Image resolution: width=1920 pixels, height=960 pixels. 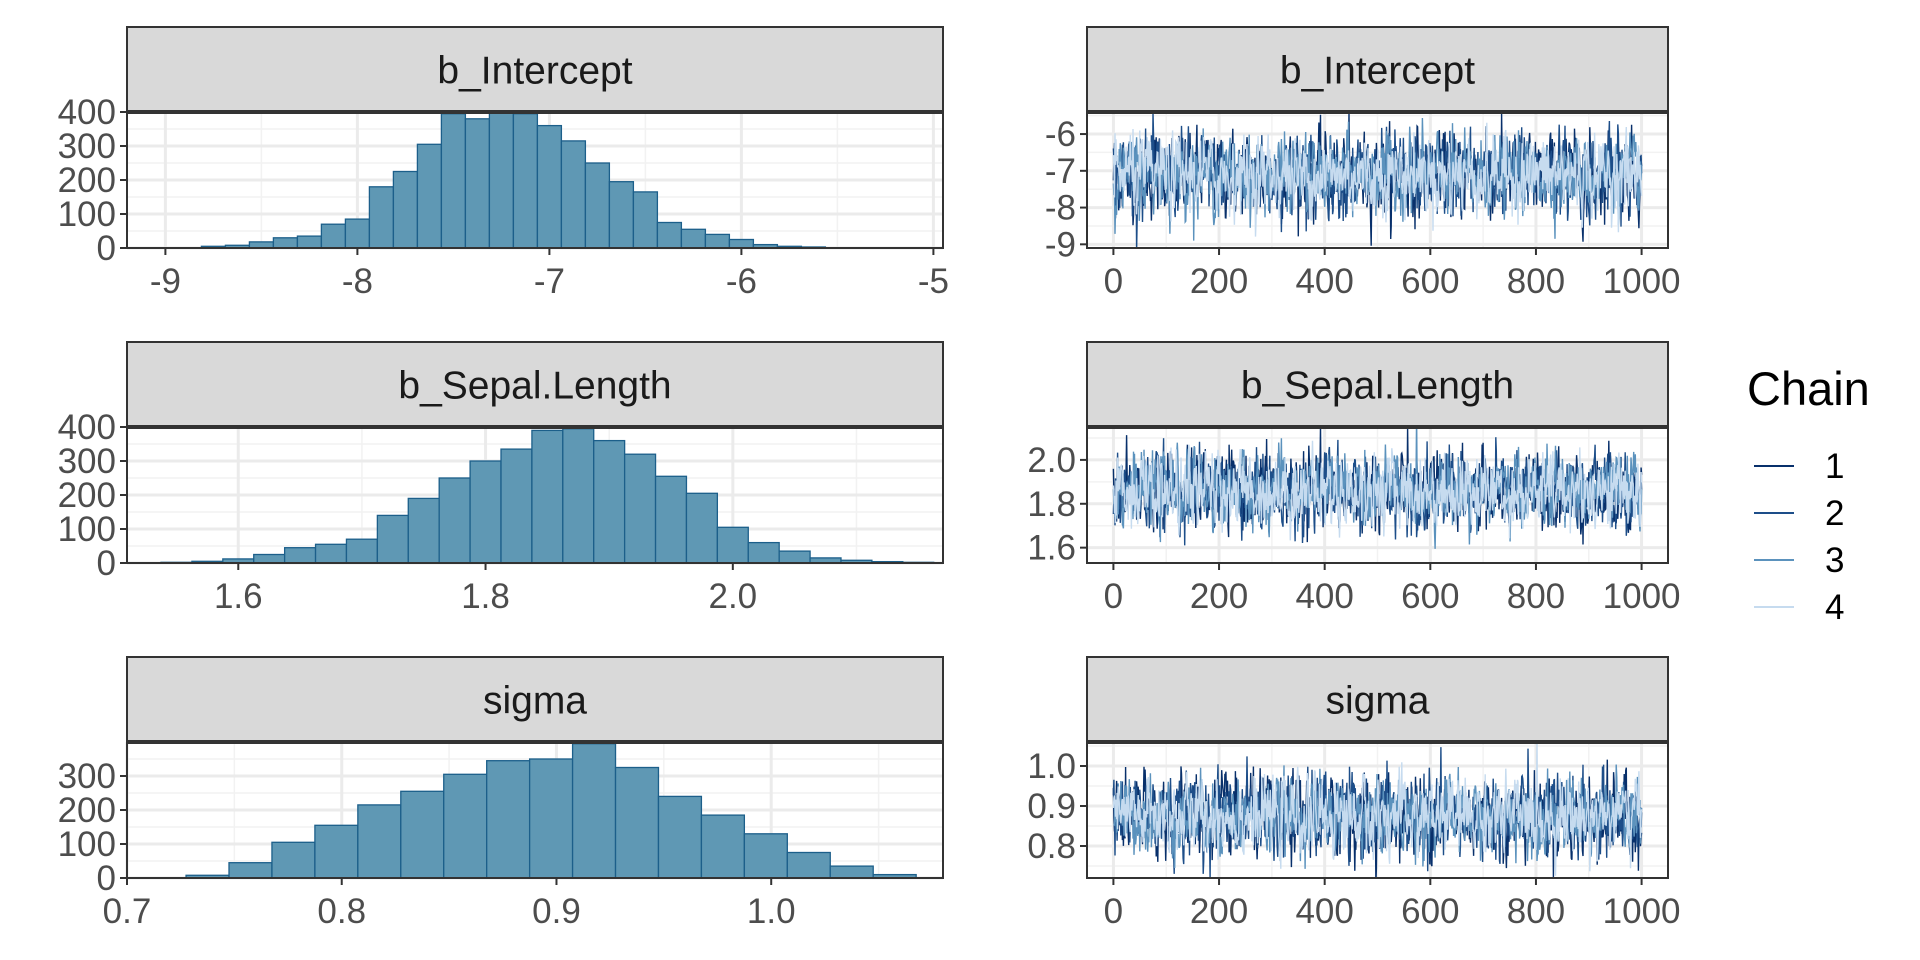 I want to click on facet-panel-4: b_Sepal.Length 0 200 400 600 800 1000 1.6 1.8 2.0, so click(x=1354, y=478).